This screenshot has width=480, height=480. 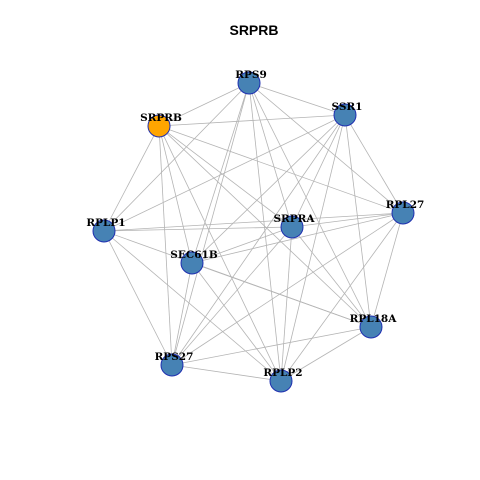 What do you see at coordinates (192, 263) in the screenshot?
I see `node-sec61b` at bounding box center [192, 263].